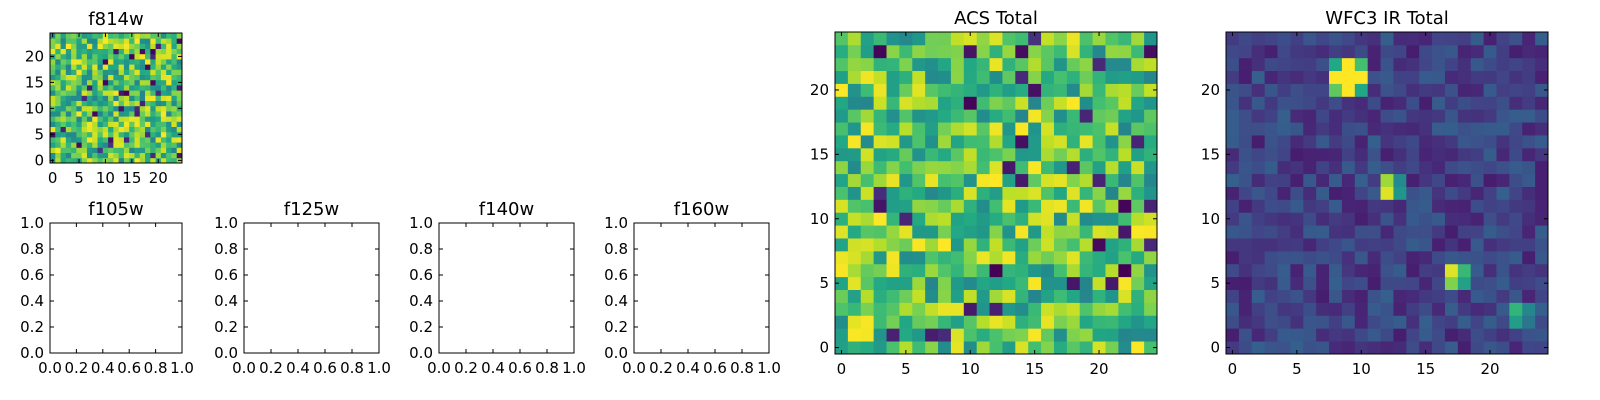  Describe the element at coordinates (996, 18) in the screenshot. I see `panel-title: ACS Total` at that location.